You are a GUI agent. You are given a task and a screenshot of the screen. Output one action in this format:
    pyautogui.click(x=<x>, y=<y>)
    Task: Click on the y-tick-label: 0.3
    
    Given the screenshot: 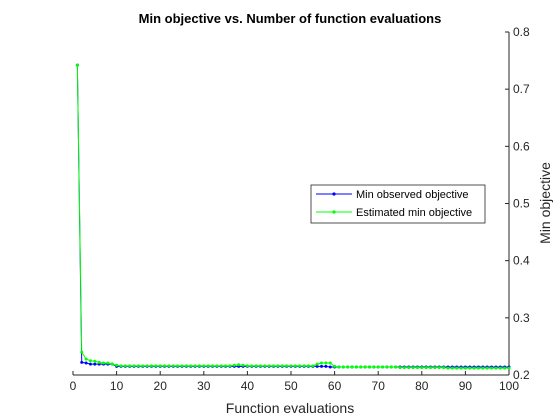 What is the action you would take?
    pyautogui.click(x=521, y=318)
    